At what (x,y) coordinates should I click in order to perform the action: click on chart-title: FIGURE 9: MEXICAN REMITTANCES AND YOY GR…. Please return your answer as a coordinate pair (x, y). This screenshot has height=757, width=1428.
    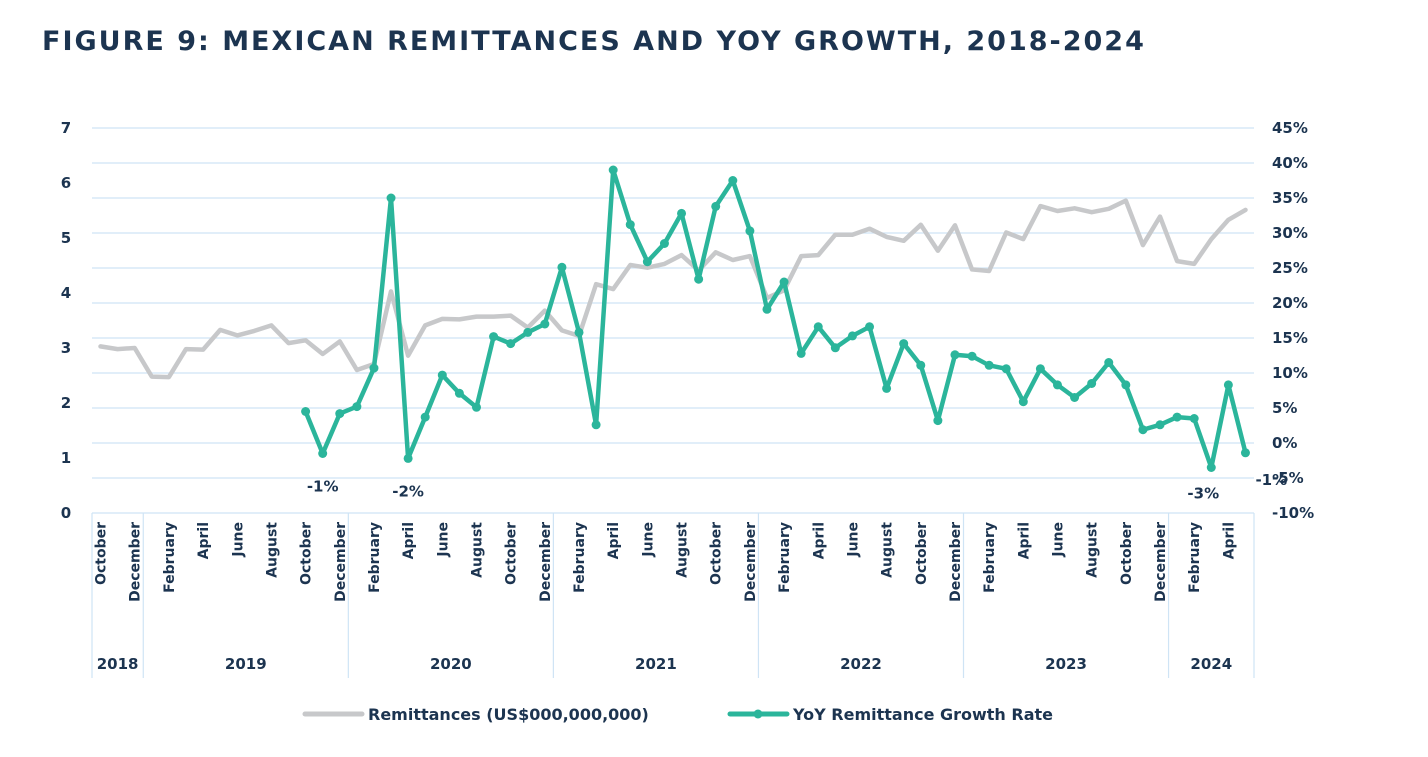
    Looking at the image, I should click on (594, 41).